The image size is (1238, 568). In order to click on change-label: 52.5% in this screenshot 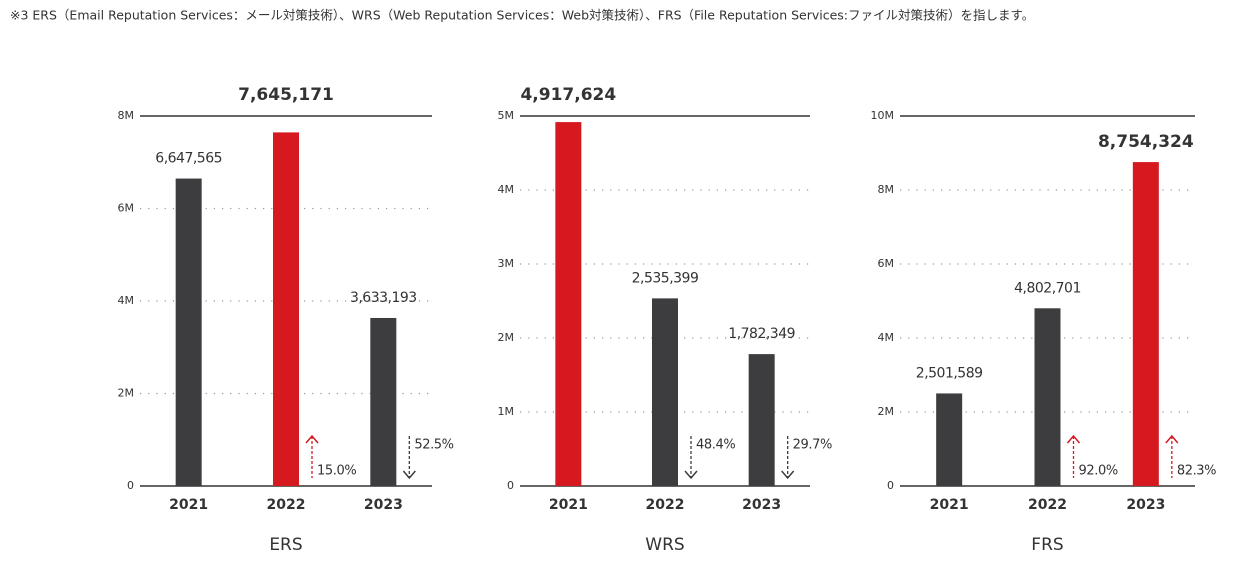, I will do `click(433, 445)`.